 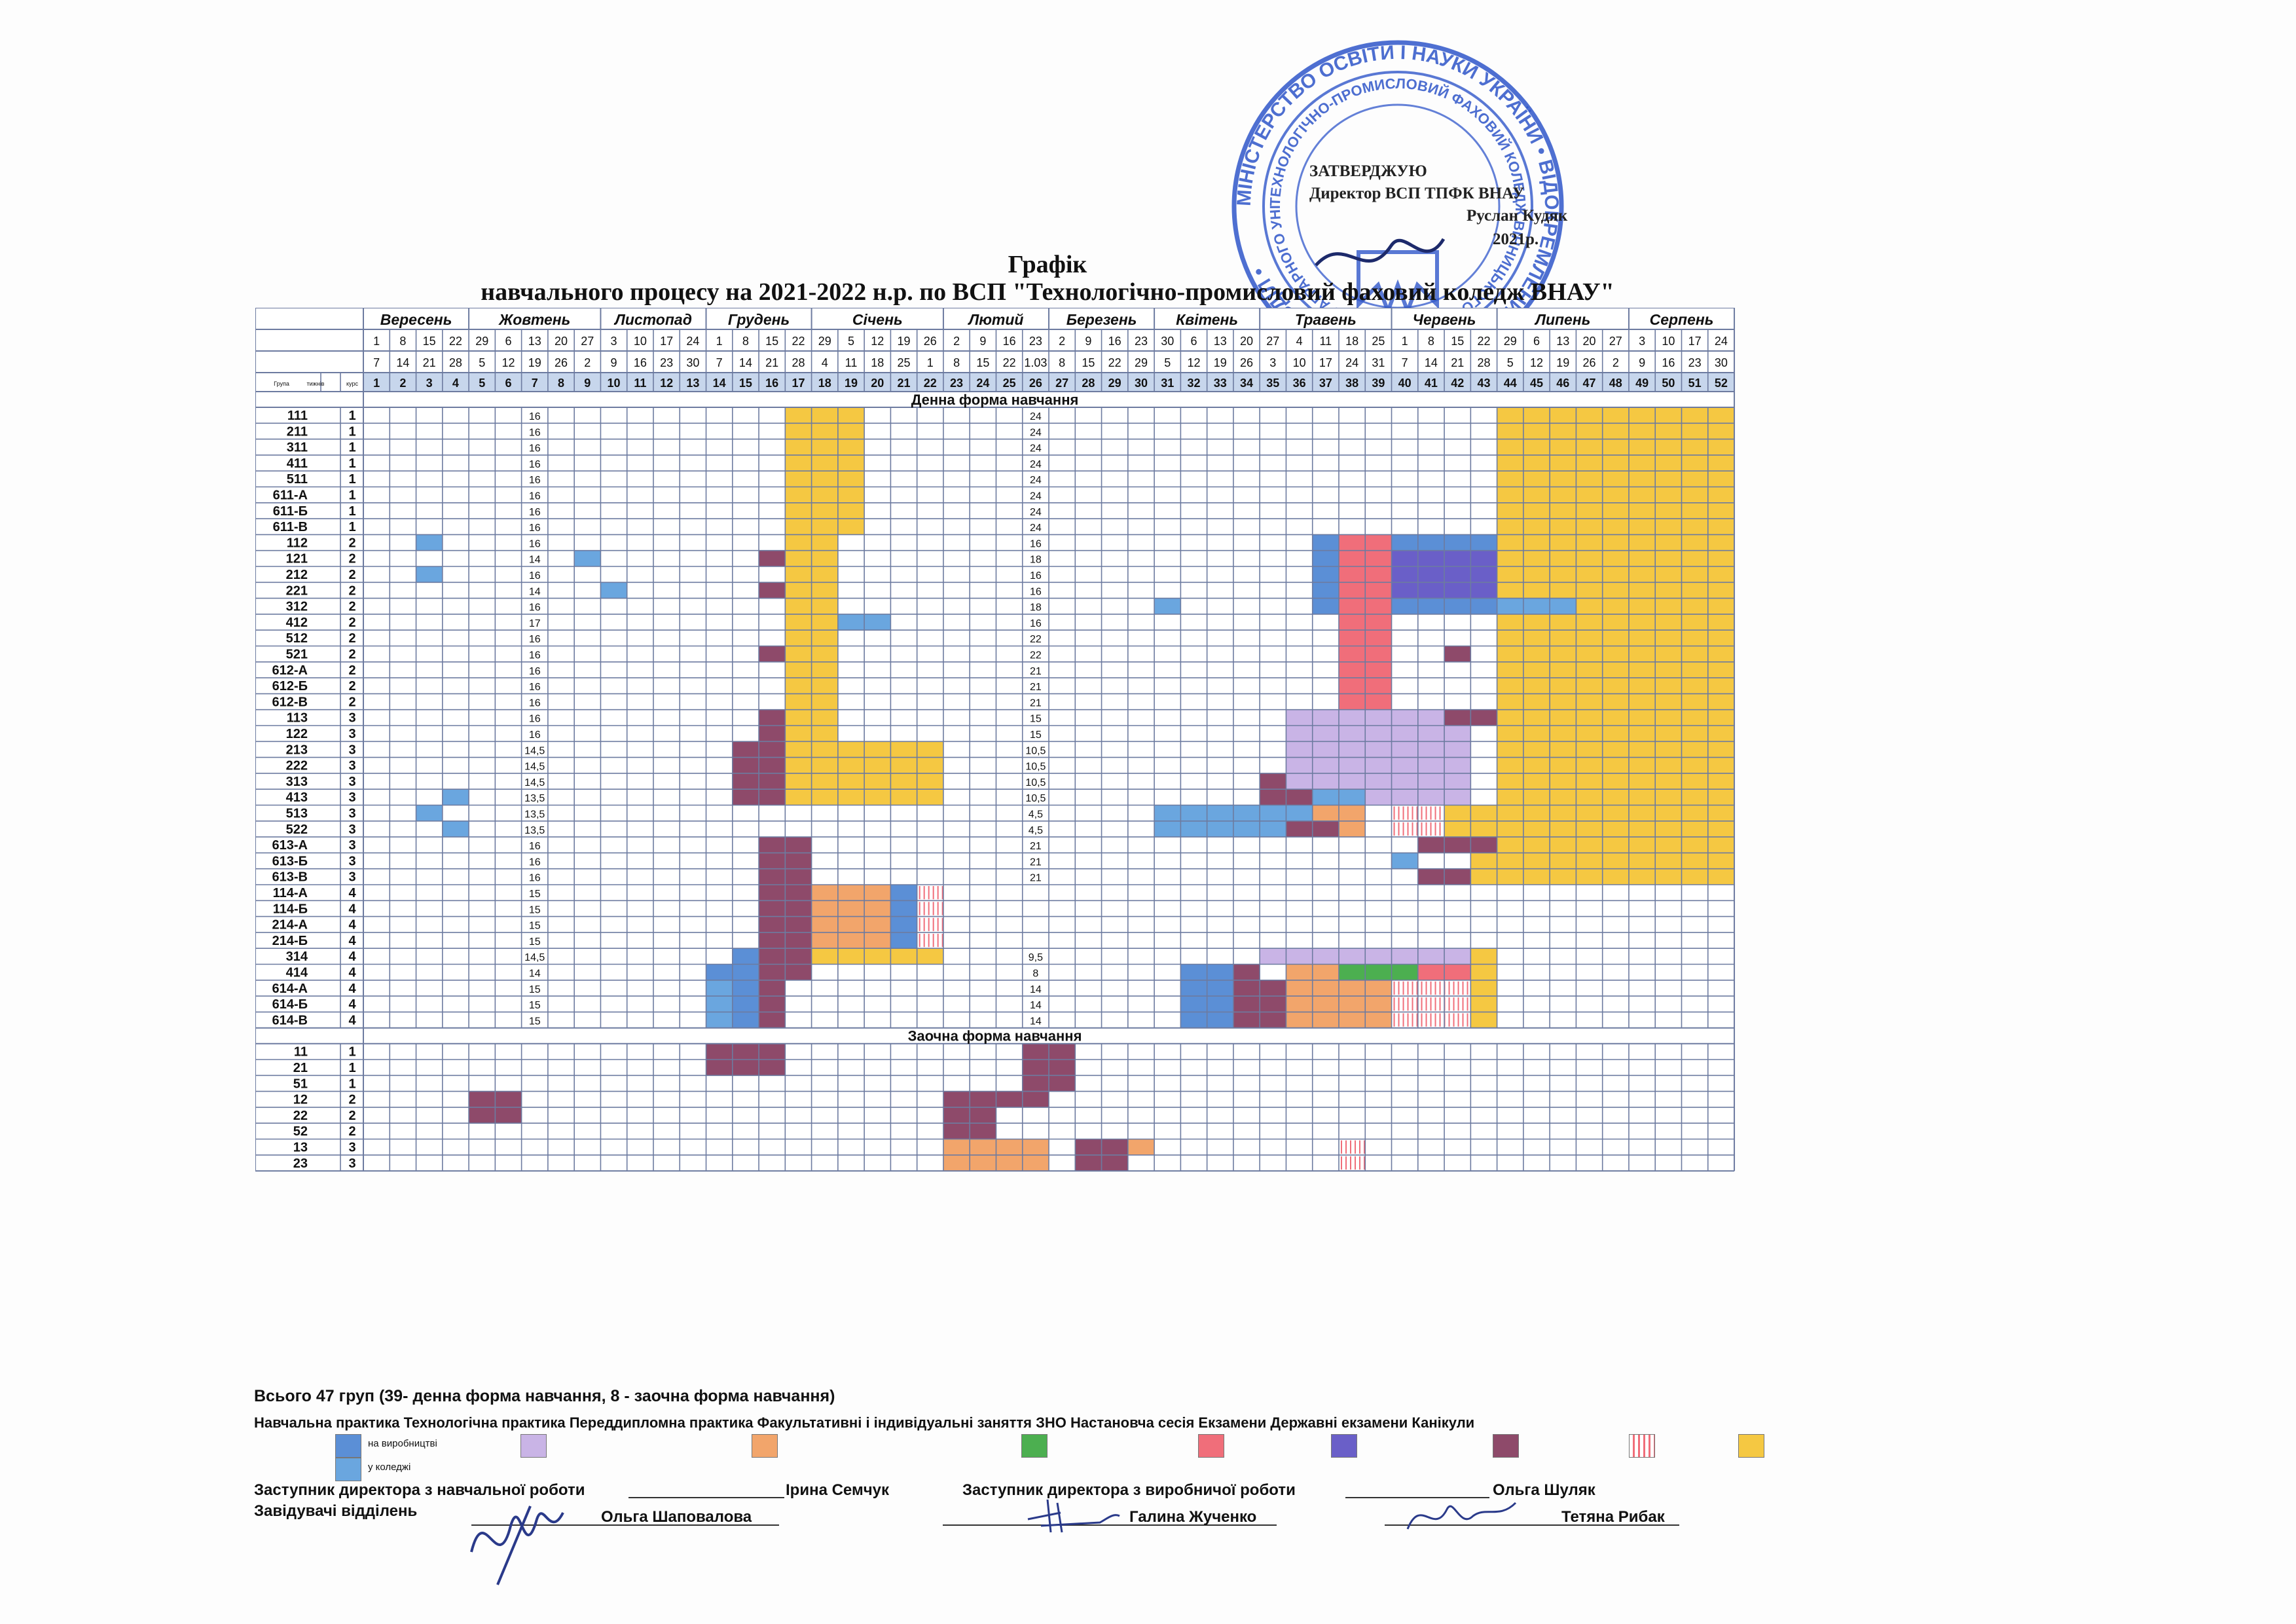 What do you see at coordinates (614, 383) in the screenshot?
I see `week-number: 10` at bounding box center [614, 383].